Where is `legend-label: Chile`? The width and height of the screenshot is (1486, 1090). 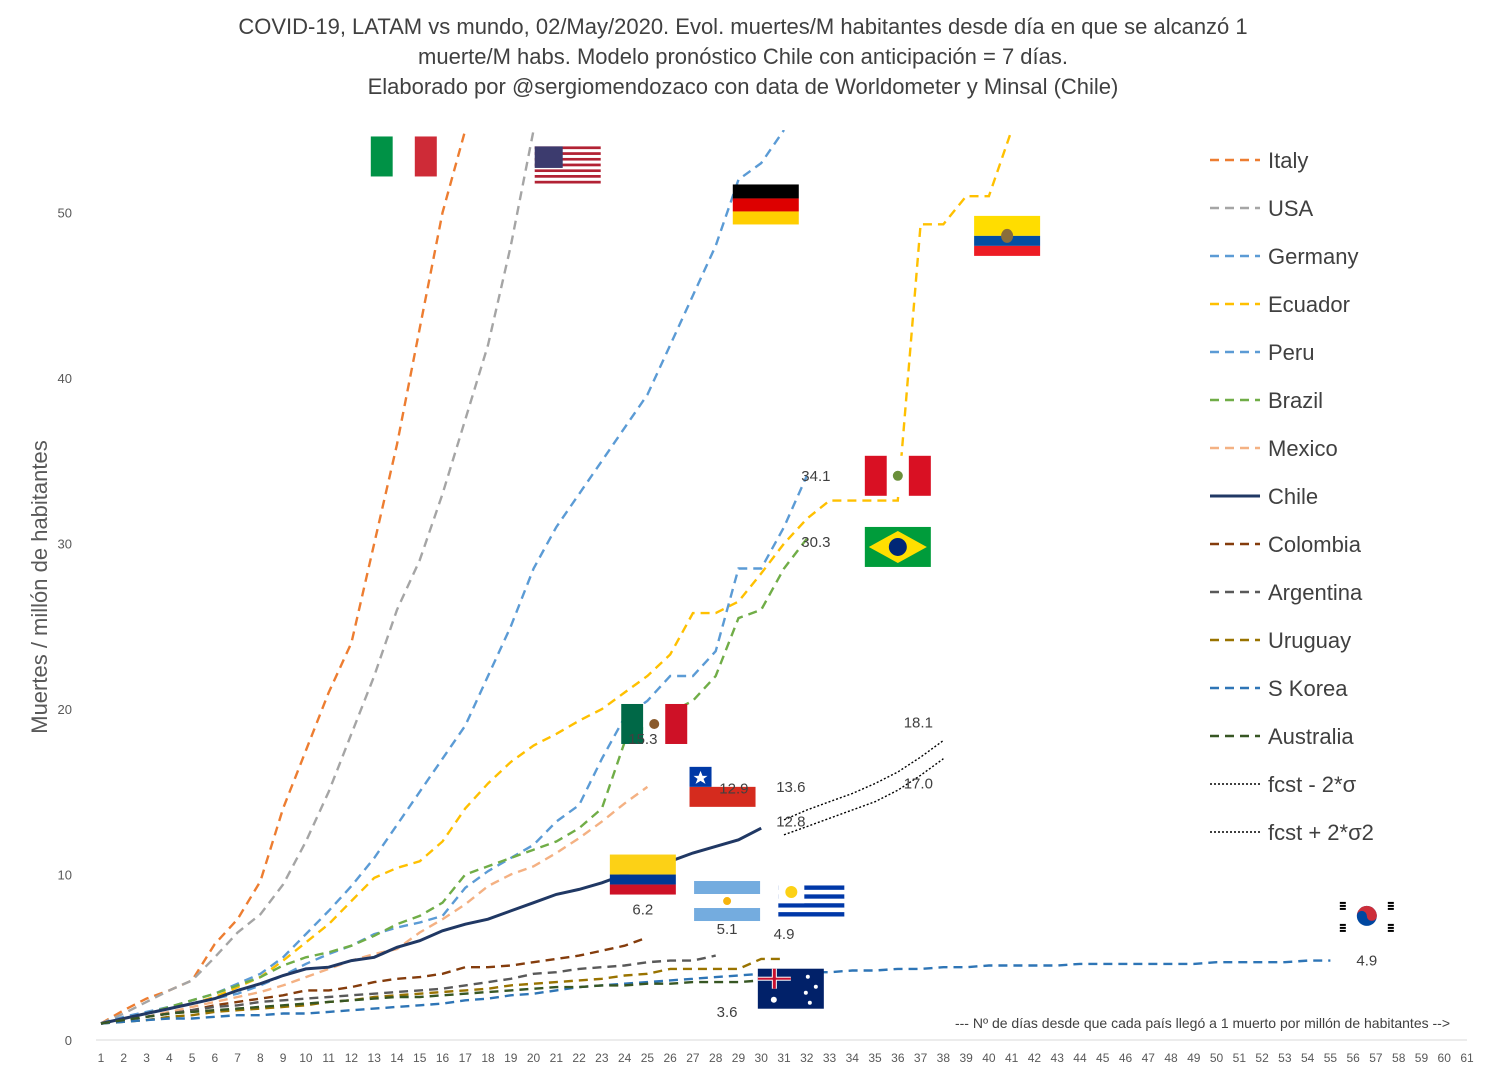 legend-label: Chile is located at coordinates (1293, 496).